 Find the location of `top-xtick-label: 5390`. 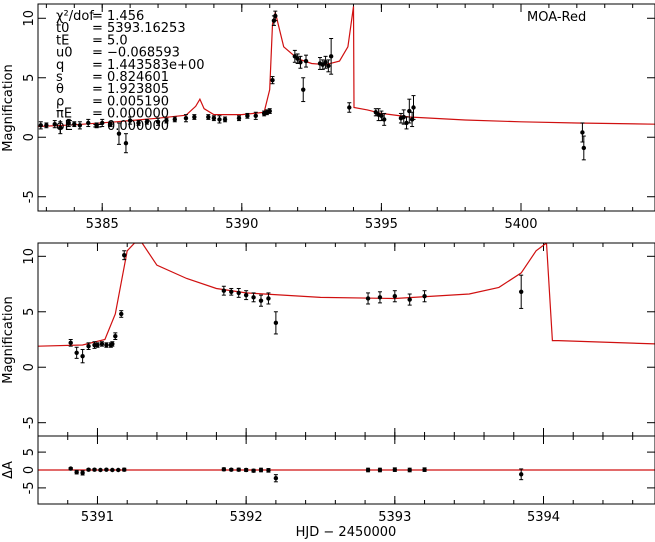

top-xtick-label: 5390 is located at coordinates (241, 224).